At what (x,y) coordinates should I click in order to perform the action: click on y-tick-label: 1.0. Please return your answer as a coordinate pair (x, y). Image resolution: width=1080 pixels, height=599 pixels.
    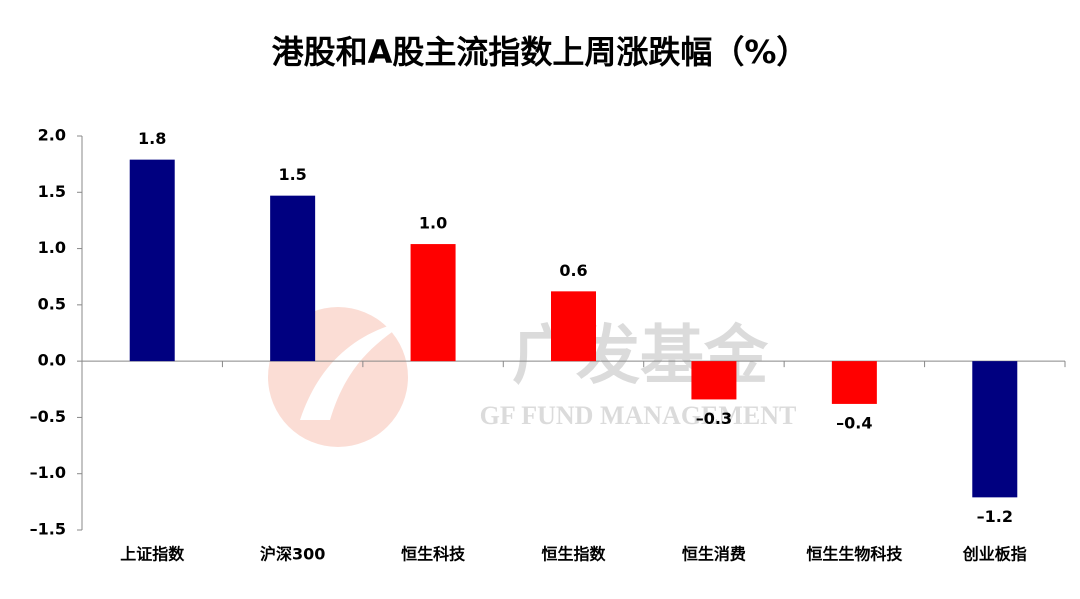
    Looking at the image, I should click on (52, 247).